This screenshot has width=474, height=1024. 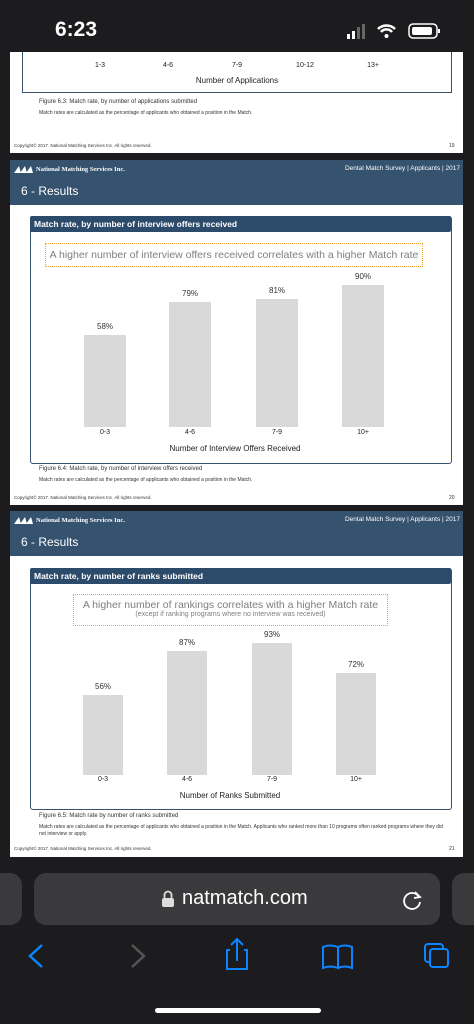 I want to click on data-label: 56%, so click(x=103, y=687).